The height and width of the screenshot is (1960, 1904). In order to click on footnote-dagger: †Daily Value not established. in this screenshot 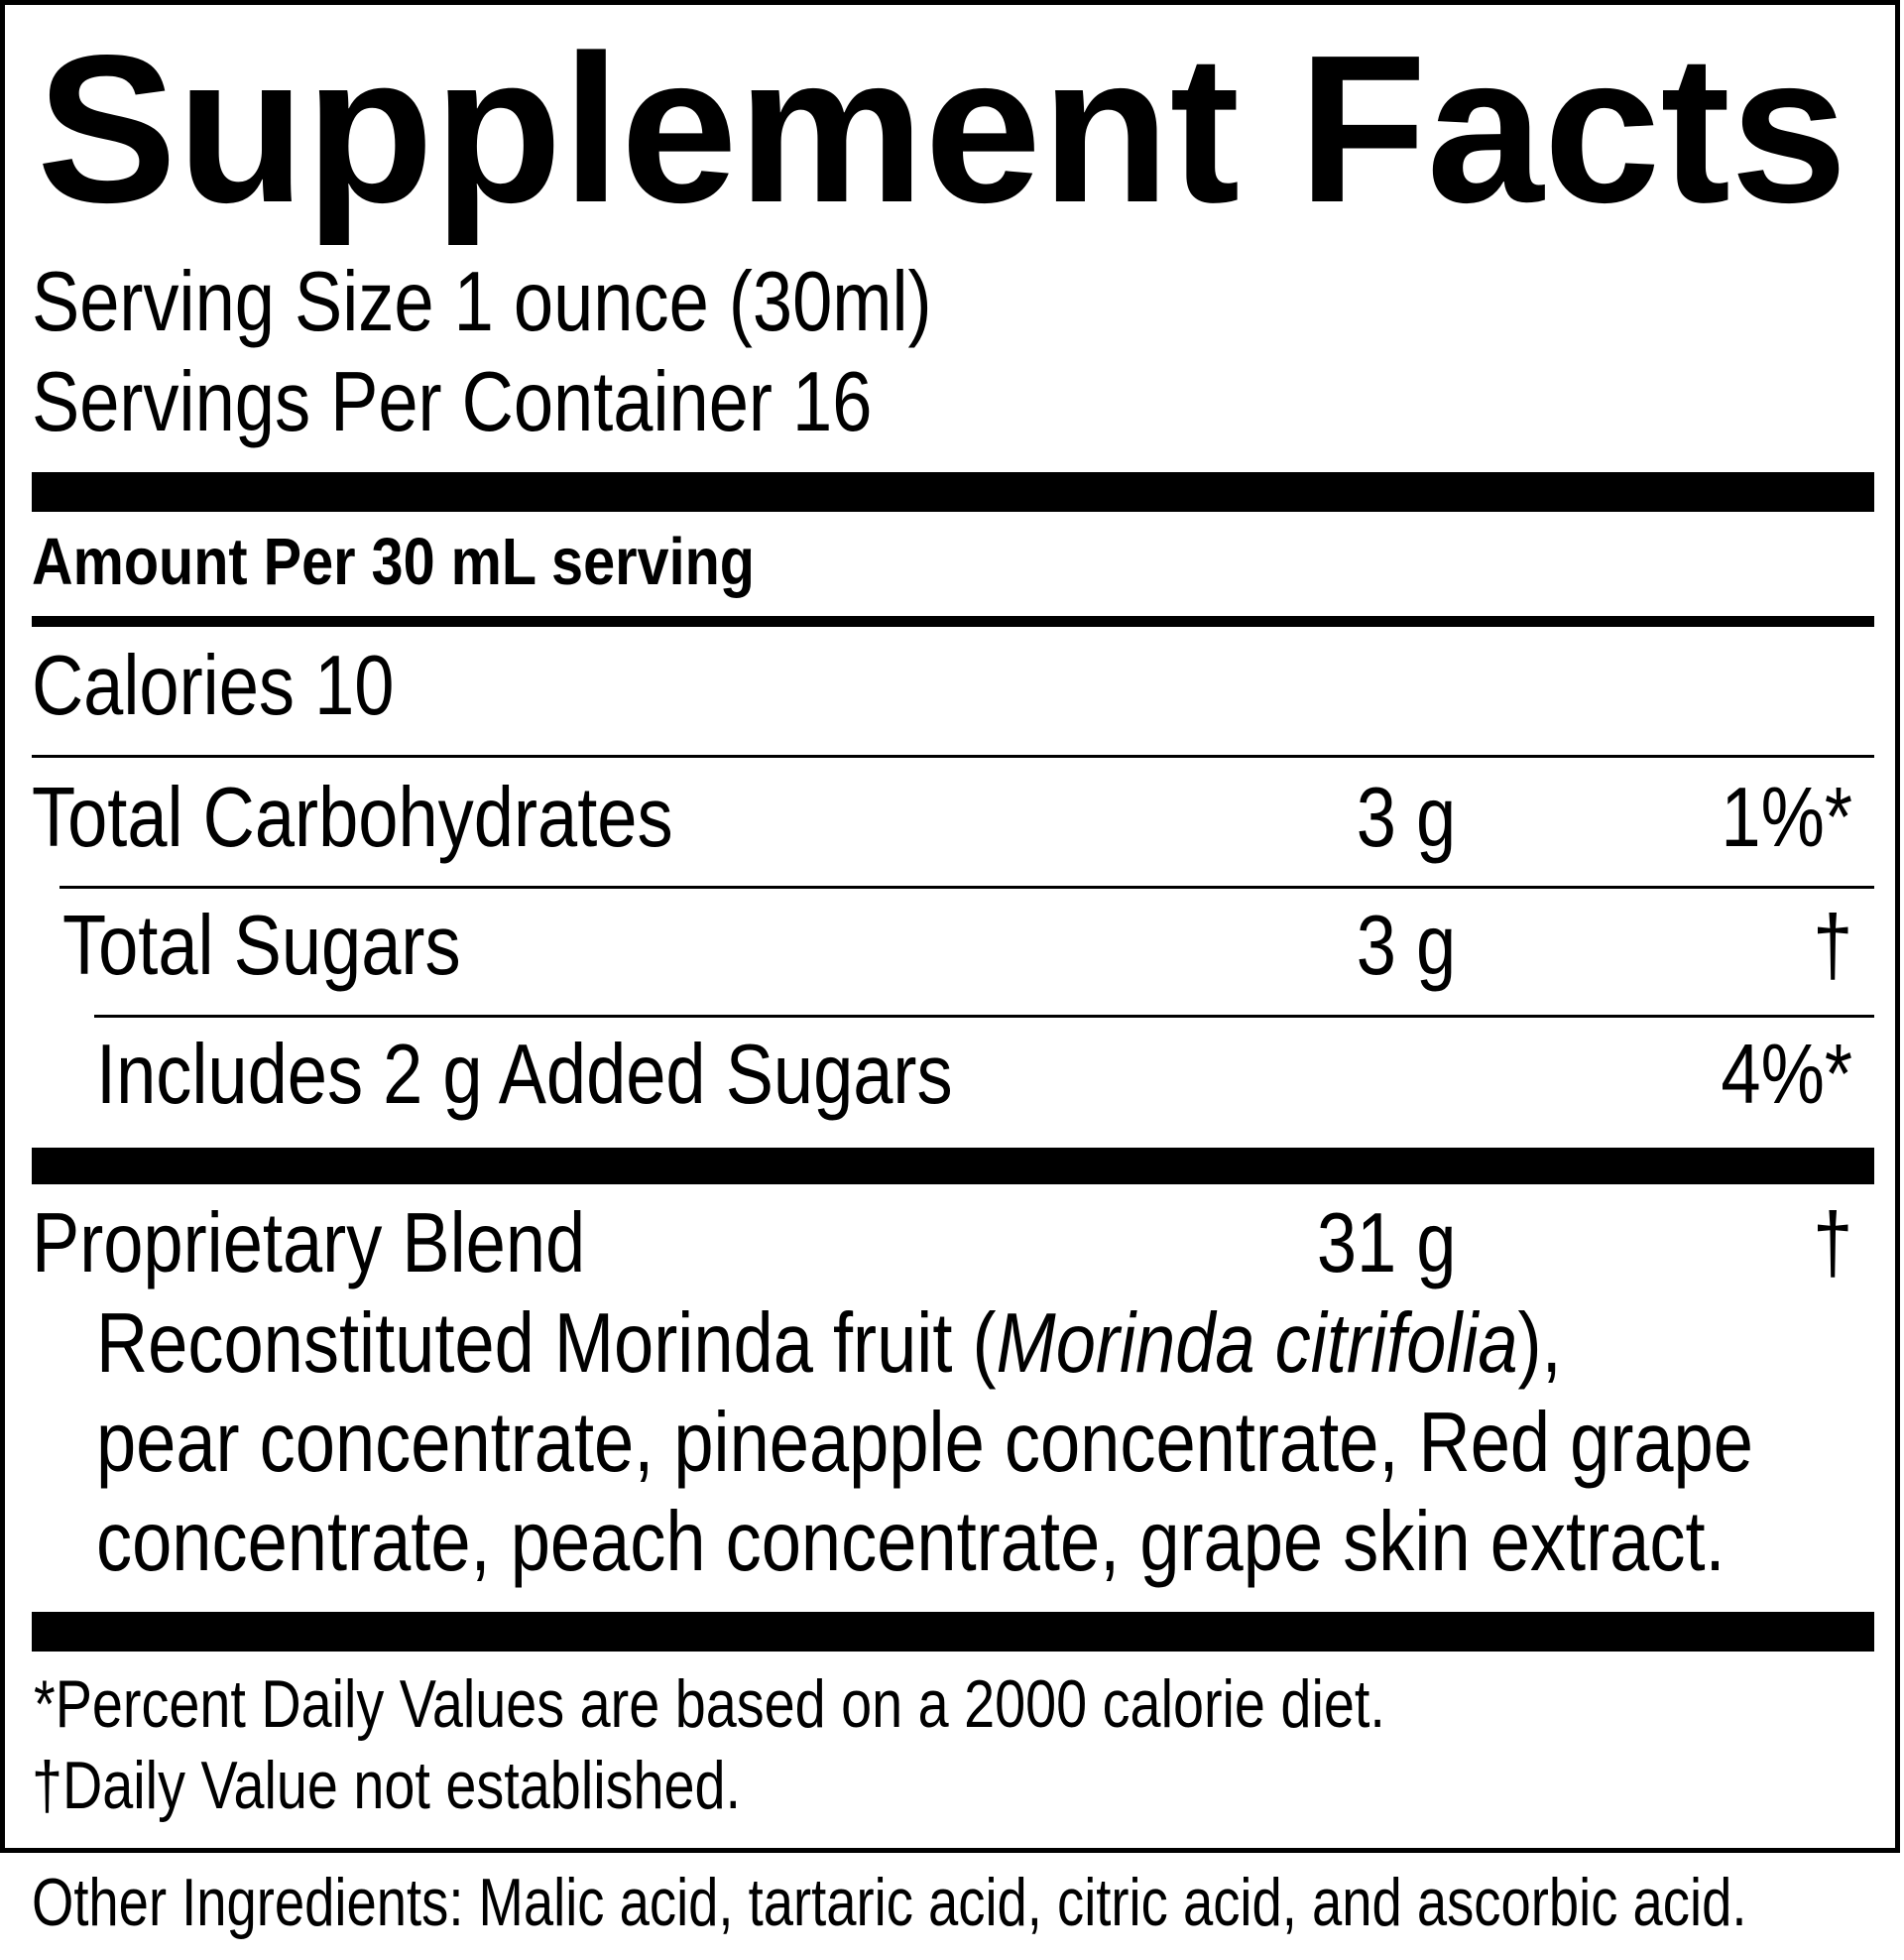, I will do `click(387, 1786)`.